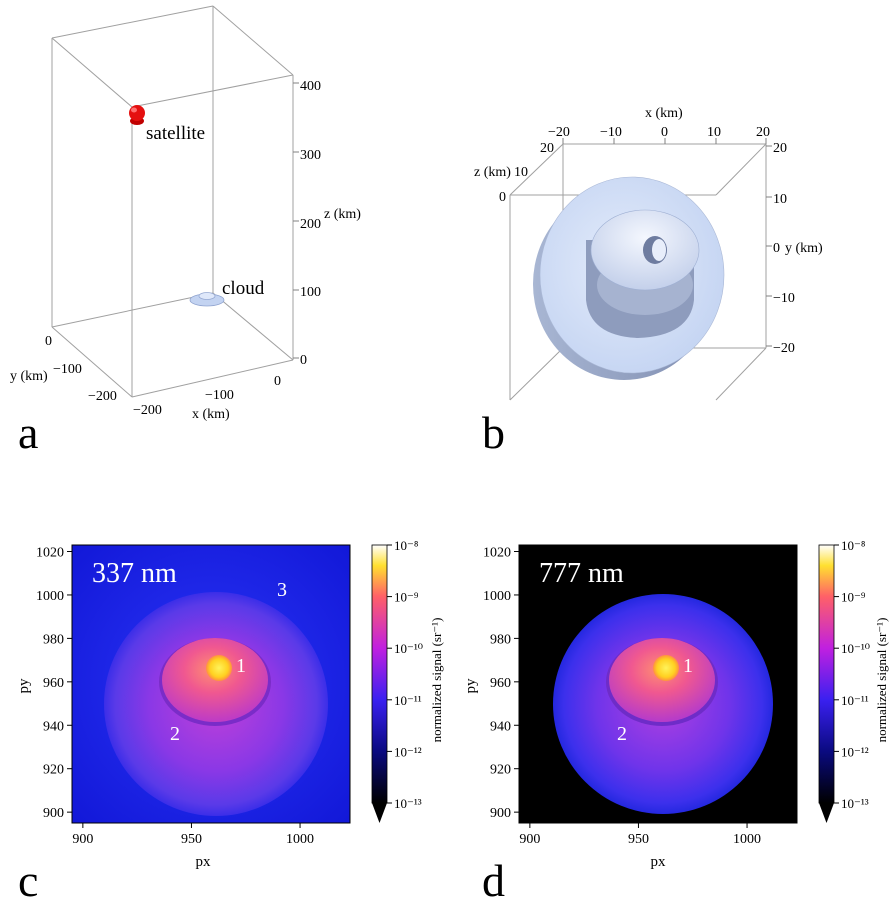 Image resolution: width=894 pixels, height=906 pixels. Describe the element at coordinates (622, 734) in the screenshot. I see `d-region-label-2: 2` at that location.